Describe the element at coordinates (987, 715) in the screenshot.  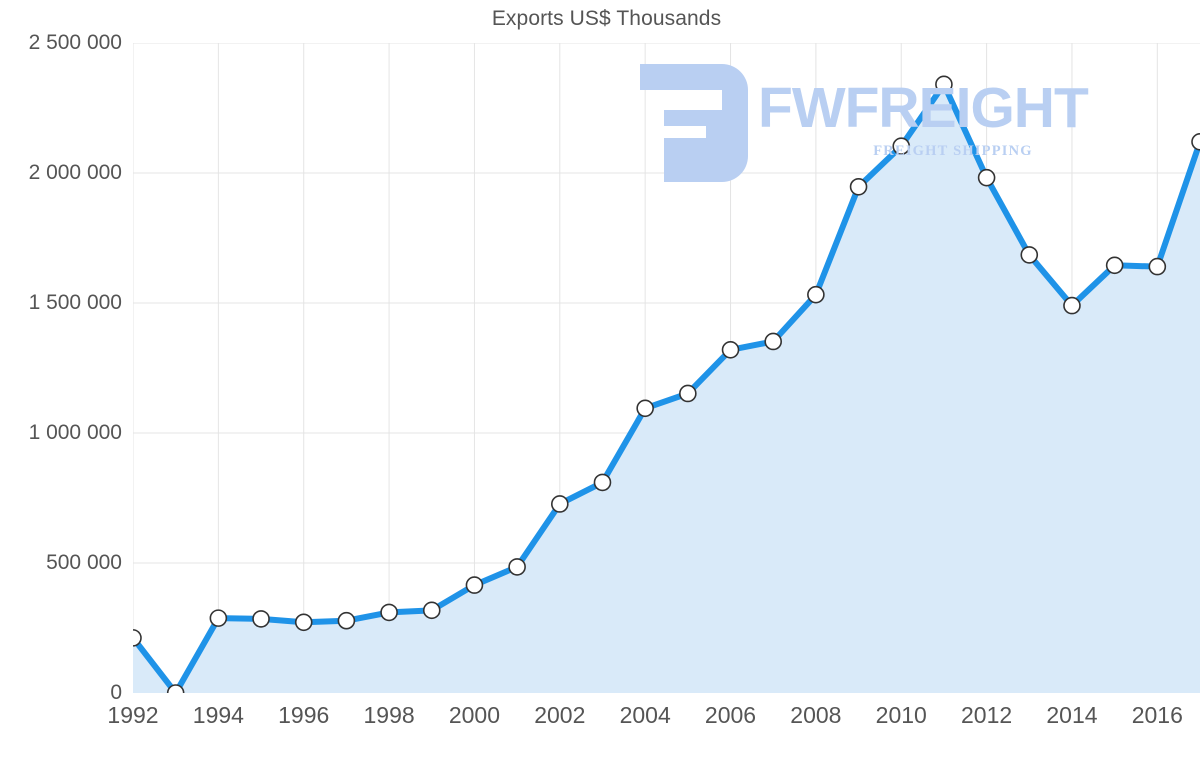
I see `x-axis-tick-label: 2012` at that location.